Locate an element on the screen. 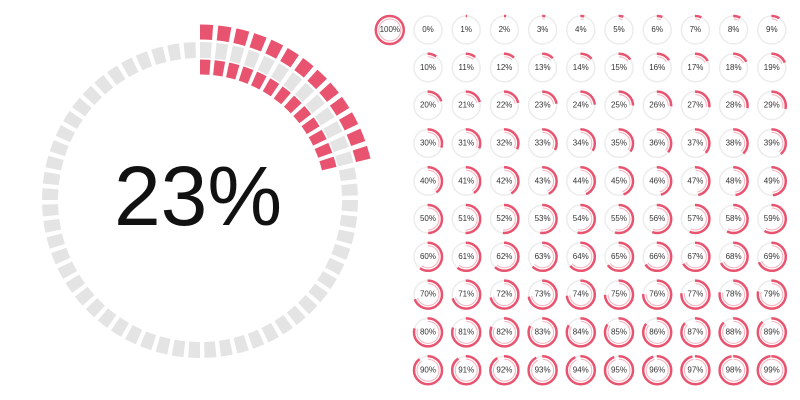  mini-label: 83% is located at coordinates (543, 332).